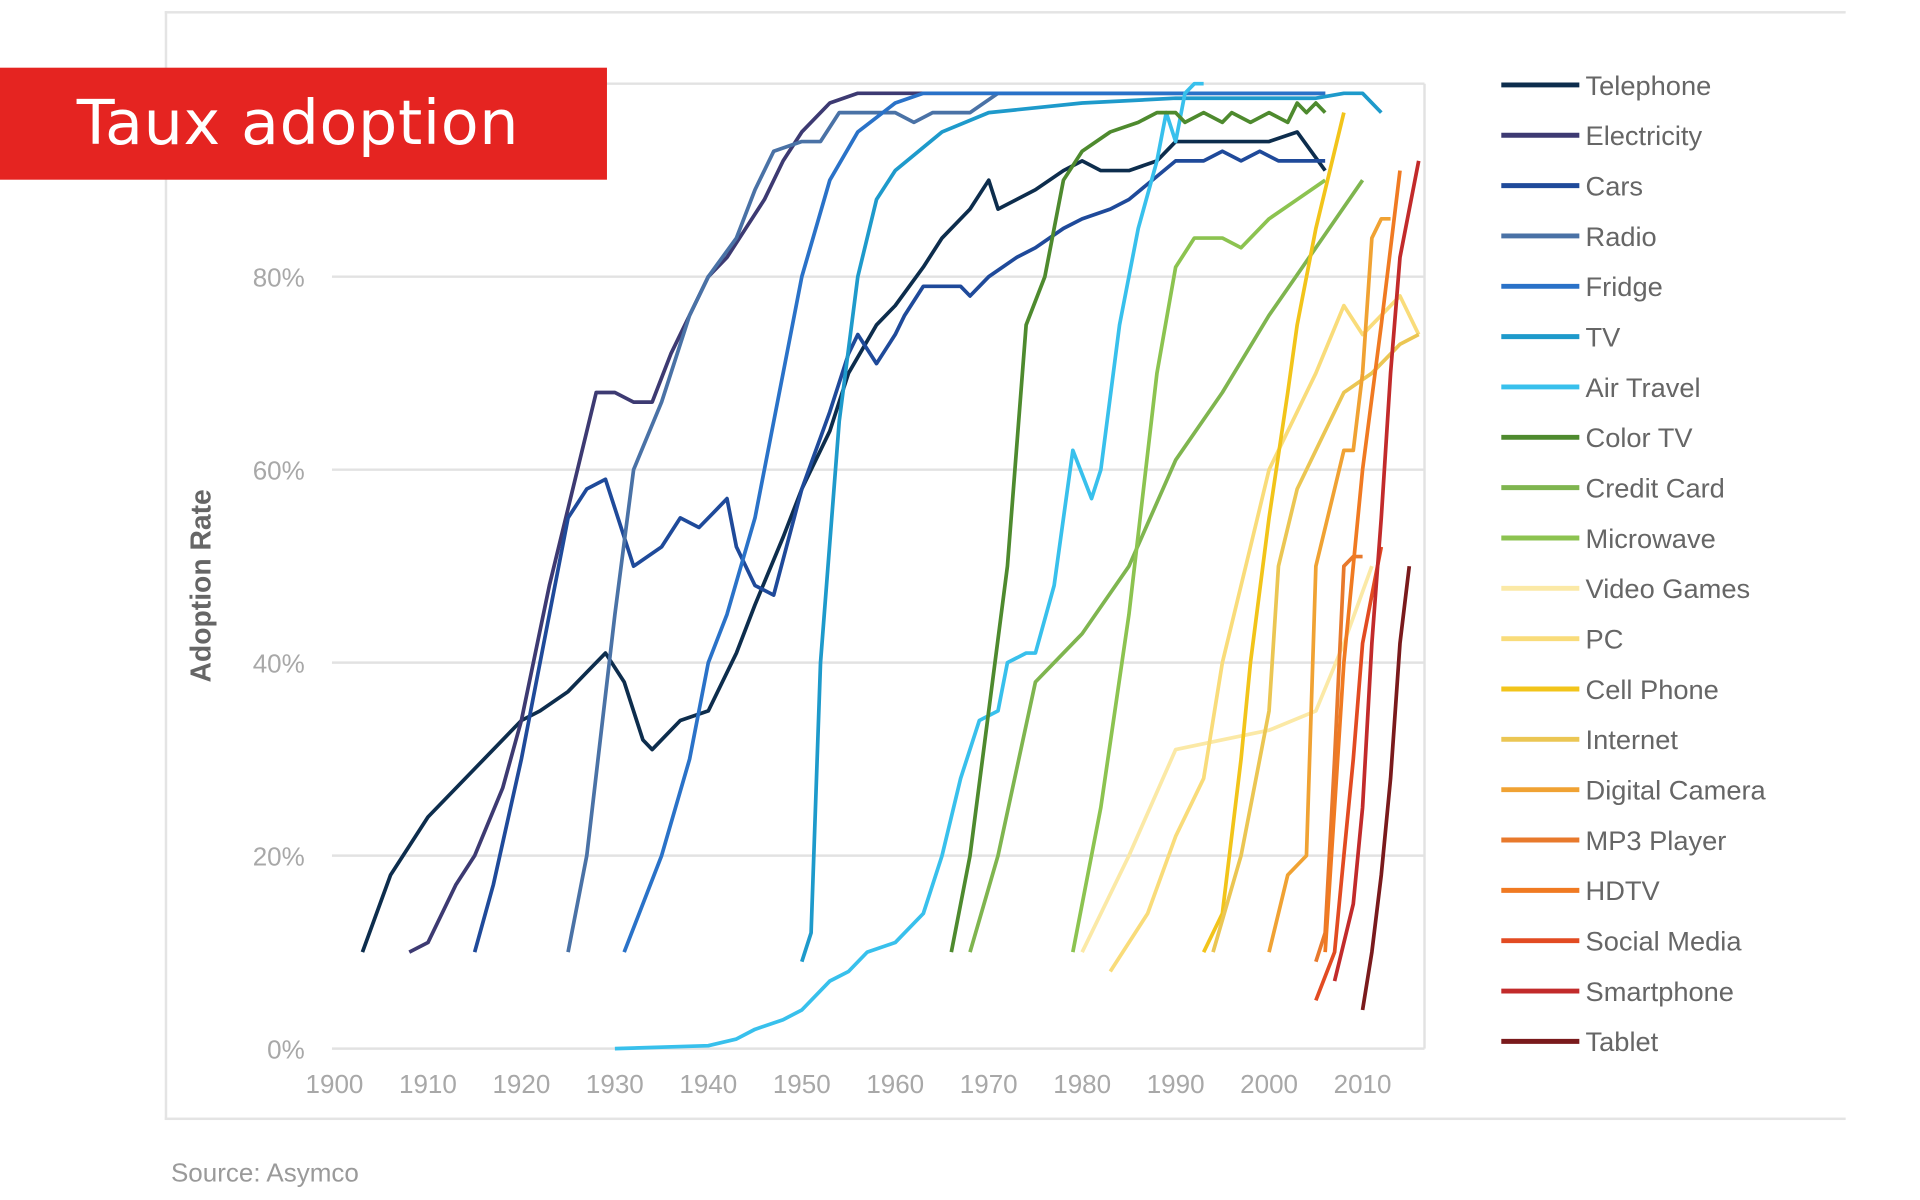  What do you see at coordinates (1386, 788) in the screenshot?
I see `series-line-tablet` at bounding box center [1386, 788].